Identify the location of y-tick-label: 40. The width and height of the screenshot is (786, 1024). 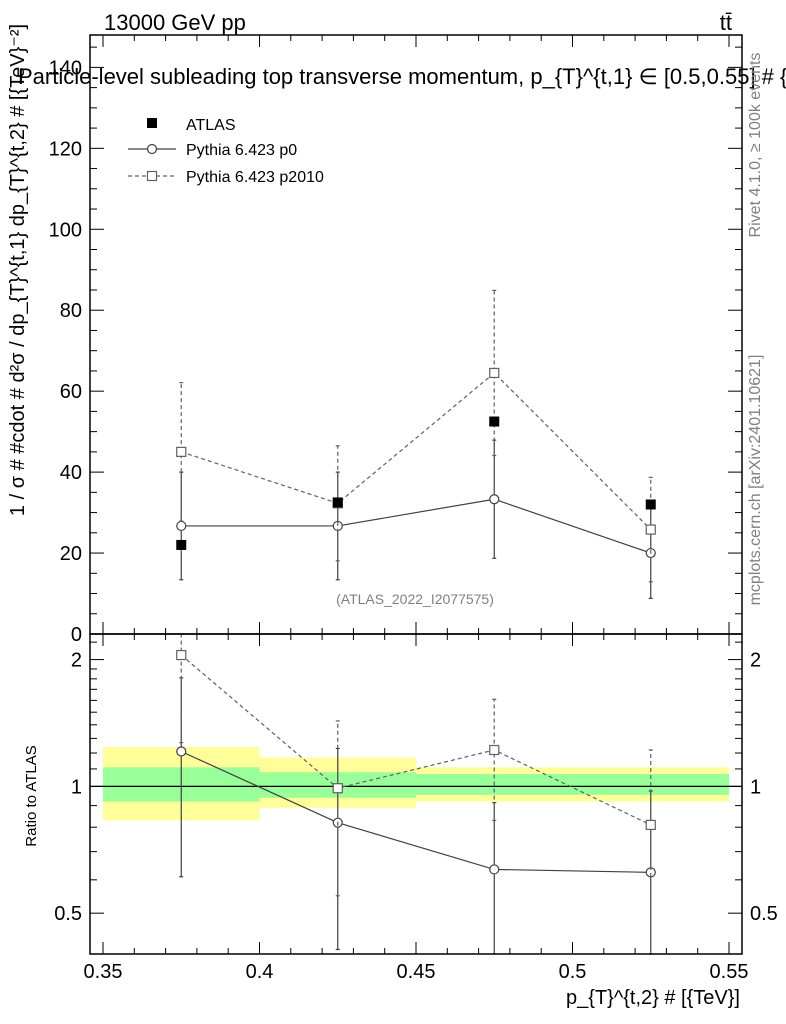
(71, 473).